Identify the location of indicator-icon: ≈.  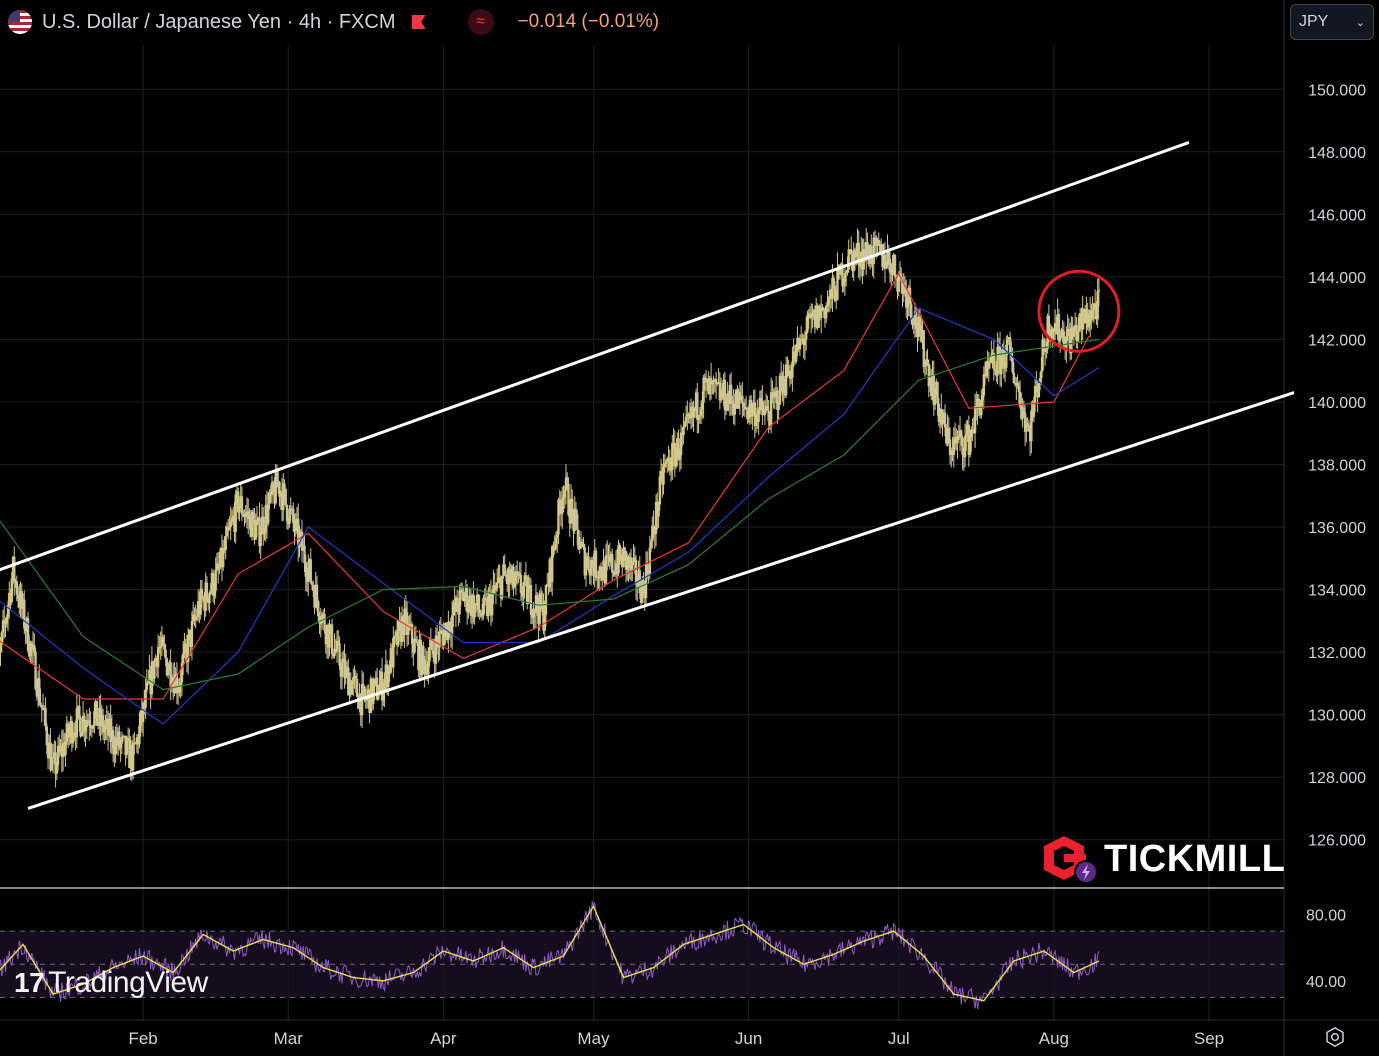
(480, 22).